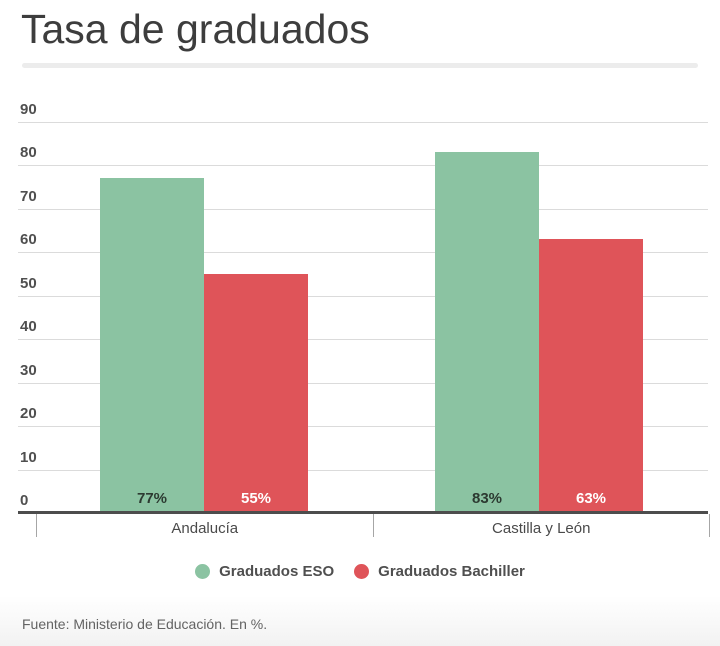 This screenshot has height=646, width=720. What do you see at coordinates (28, 327) in the screenshot?
I see `y-tick-label-40: 40` at bounding box center [28, 327].